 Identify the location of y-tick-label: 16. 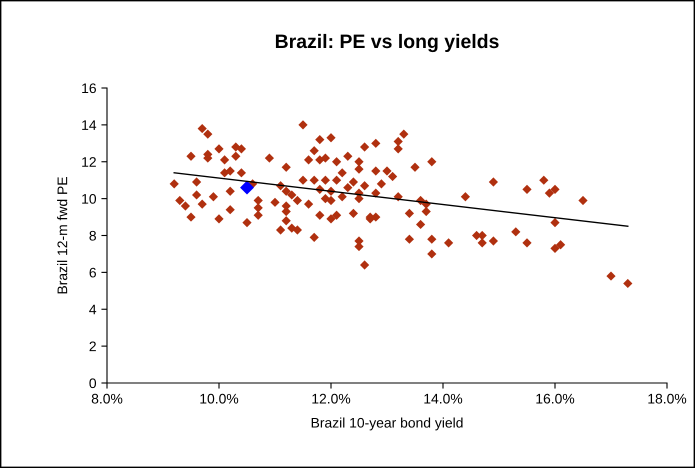
(89, 88).